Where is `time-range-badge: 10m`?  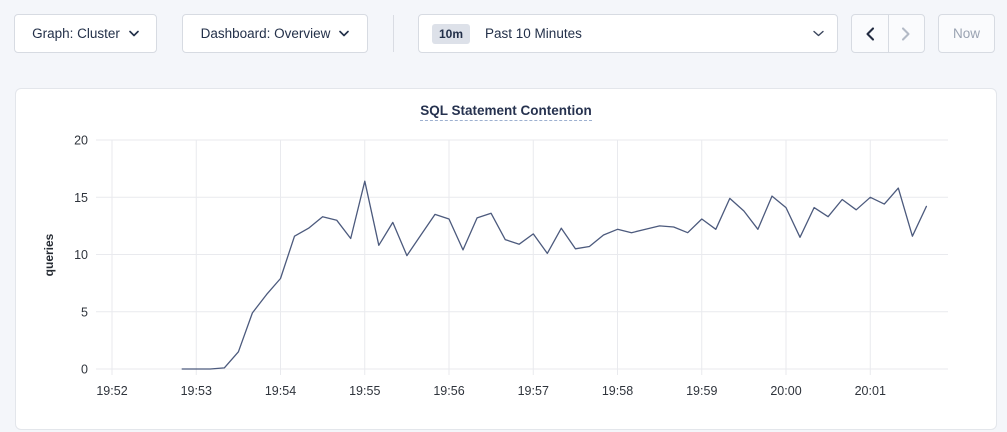
time-range-badge: 10m is located at coordinates (451, 33).